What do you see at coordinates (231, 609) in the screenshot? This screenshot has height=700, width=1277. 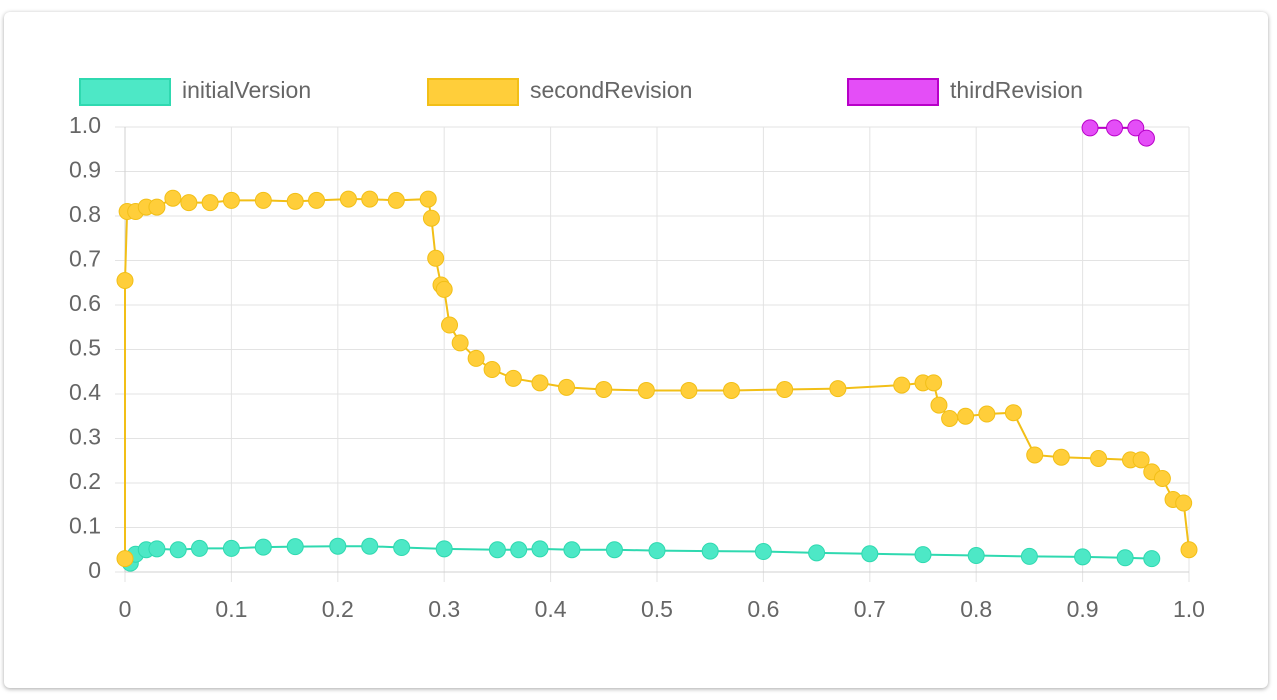 I see `x-tick-label: 0.1` at bounding box center [231, 609].